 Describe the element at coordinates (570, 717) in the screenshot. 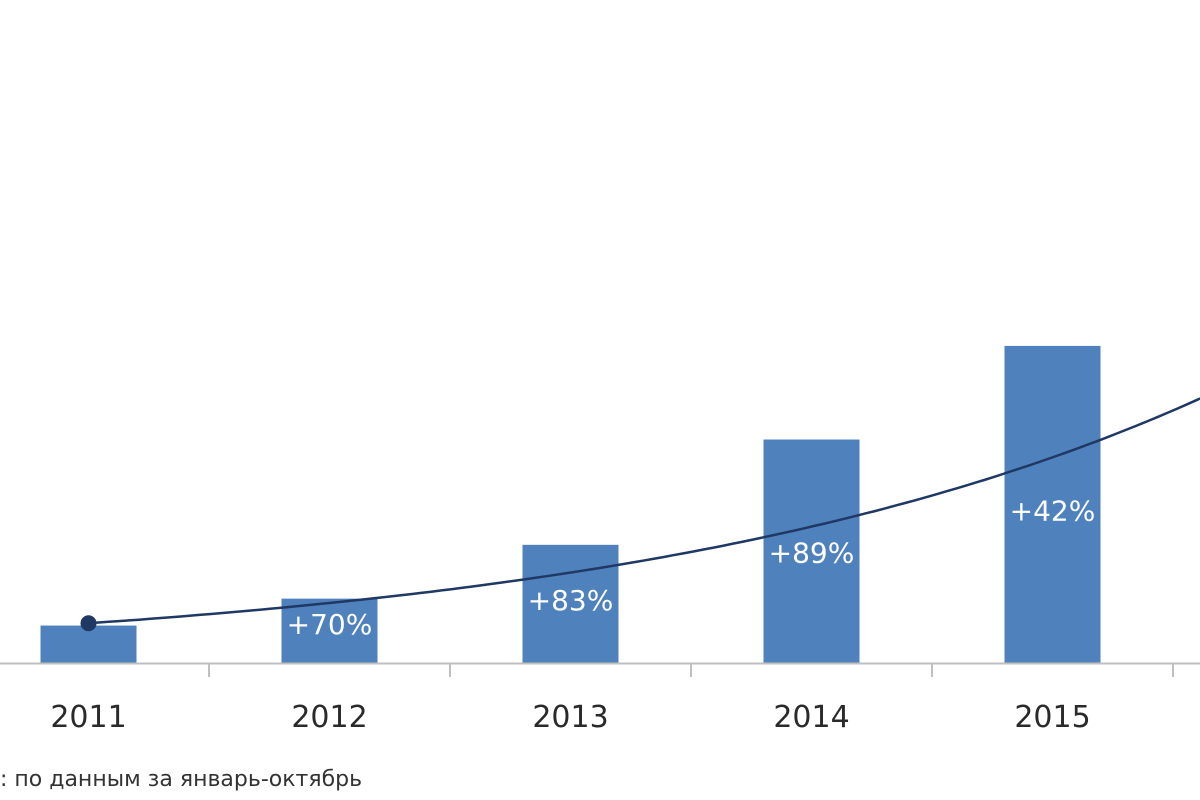

I see `x-tick-label-2013: 2013` at that location.